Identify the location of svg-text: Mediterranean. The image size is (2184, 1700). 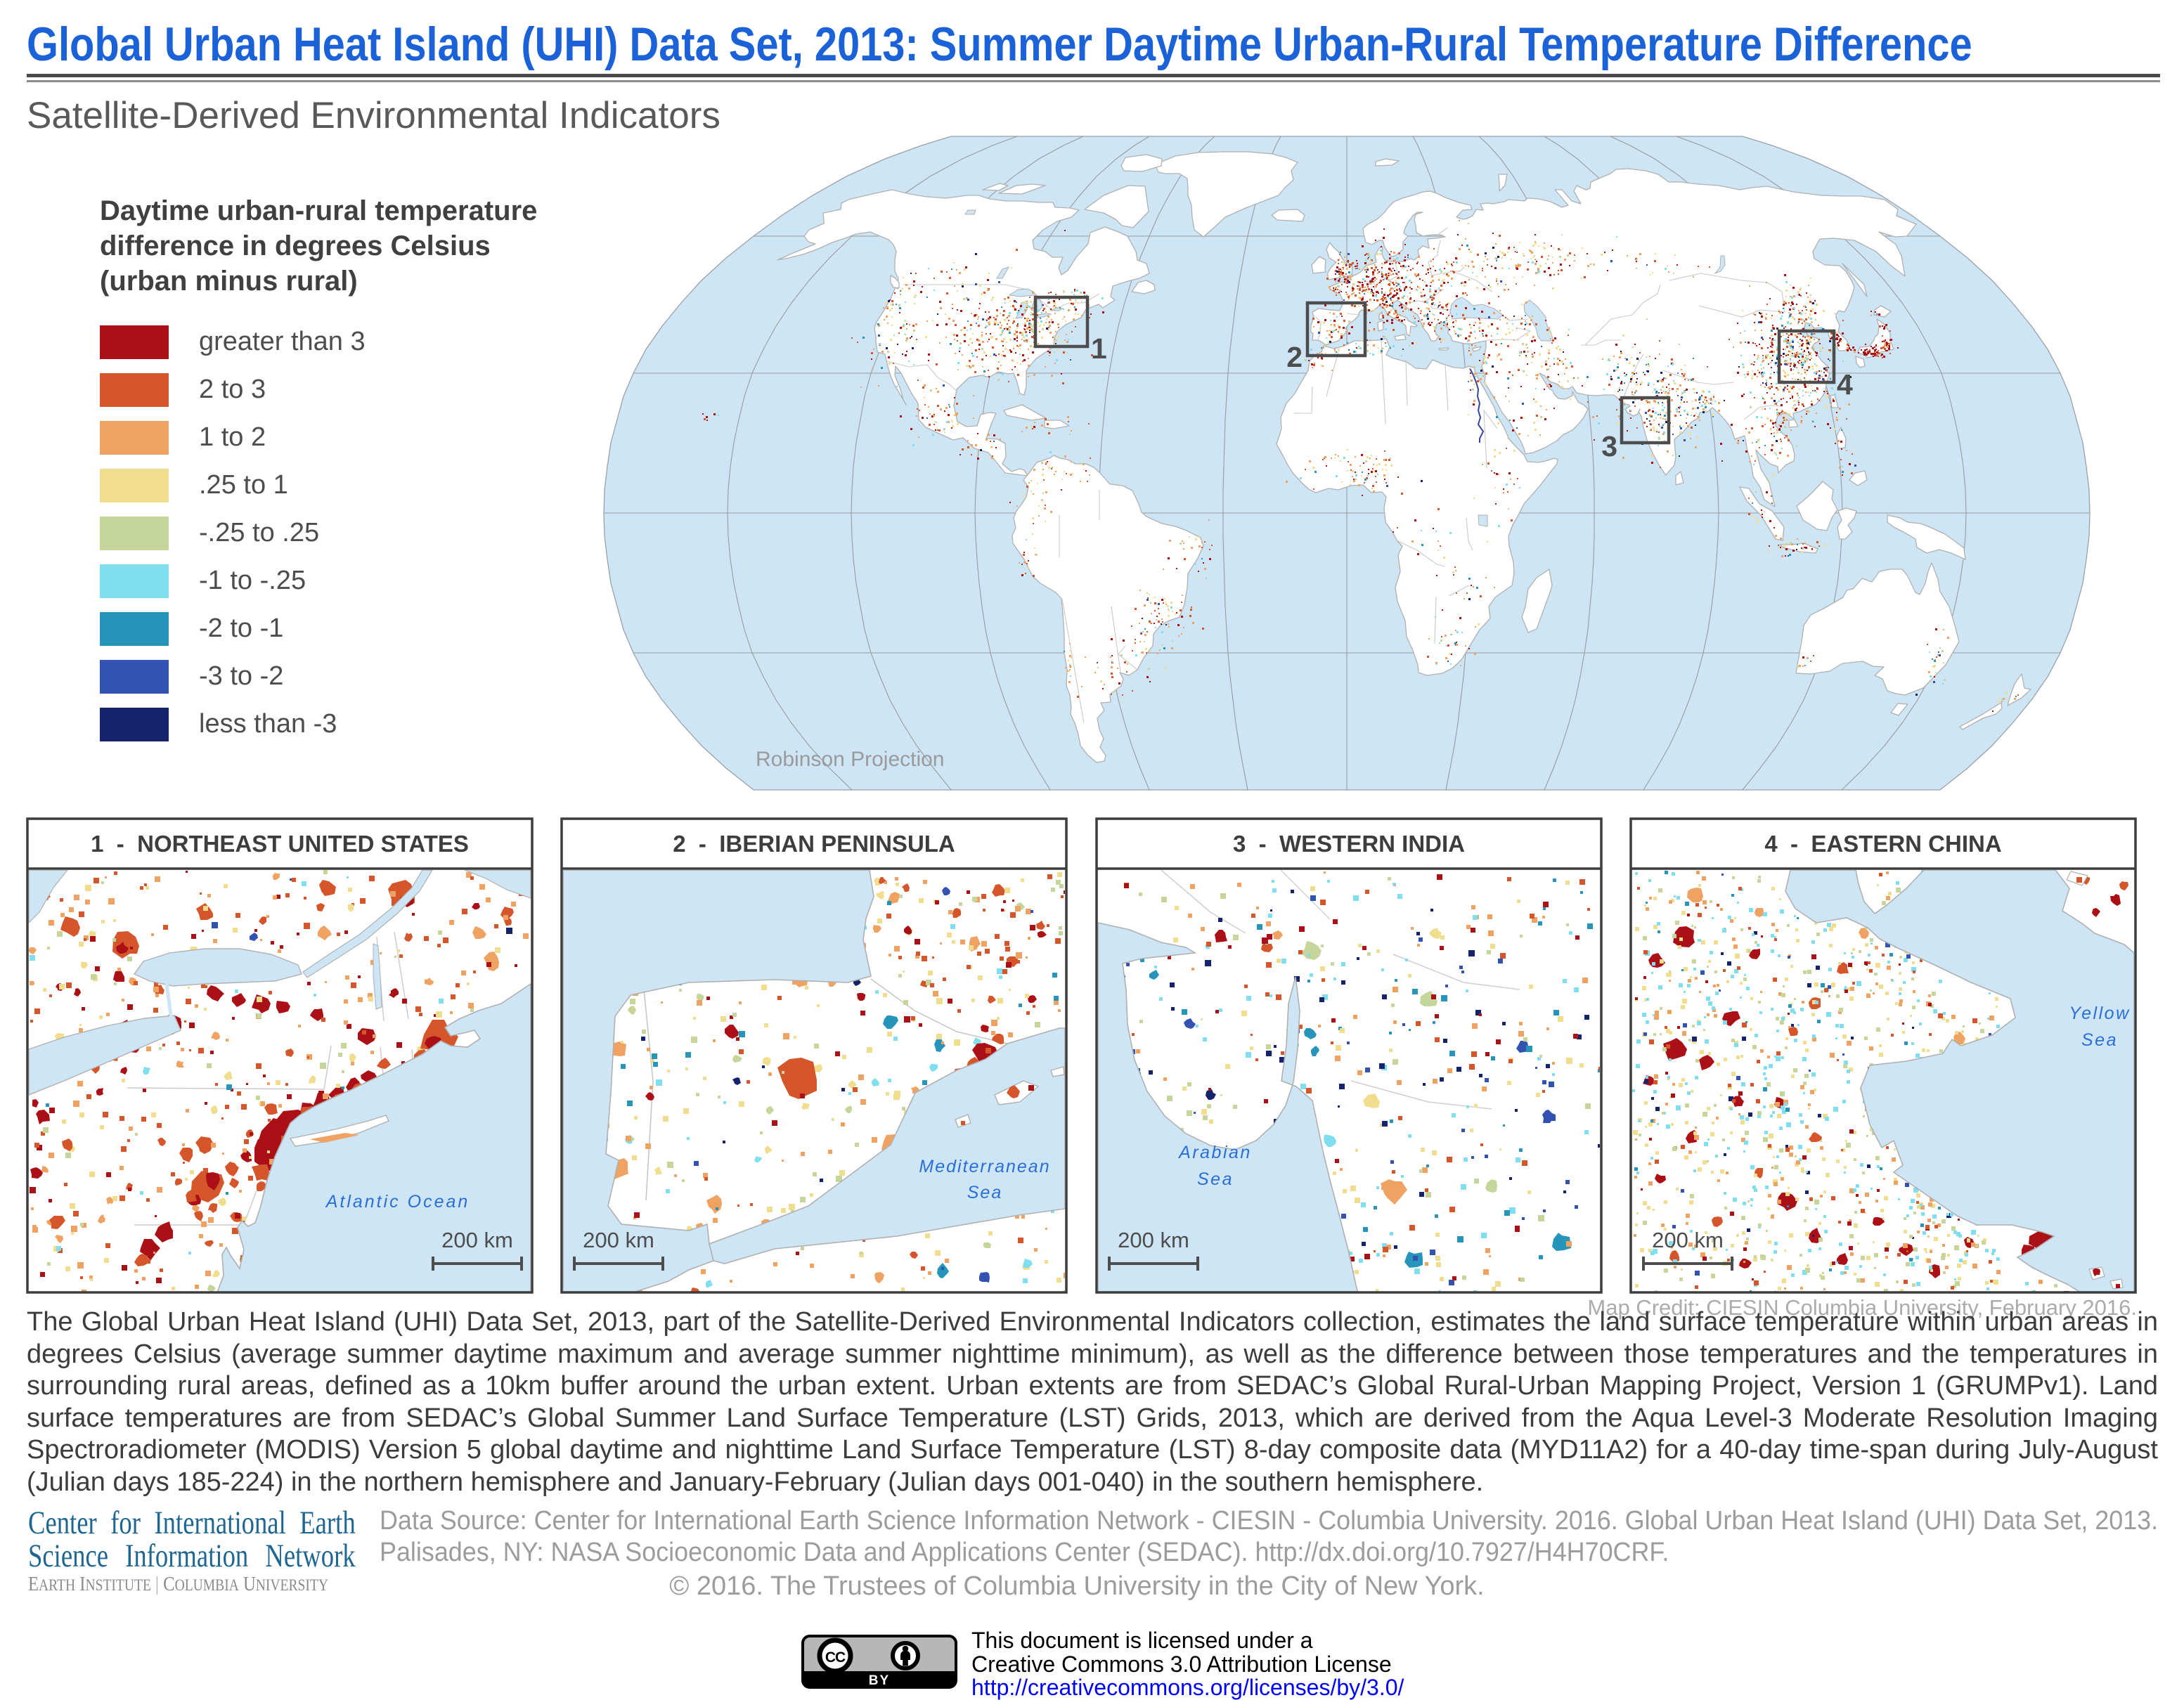
(984, 1166).